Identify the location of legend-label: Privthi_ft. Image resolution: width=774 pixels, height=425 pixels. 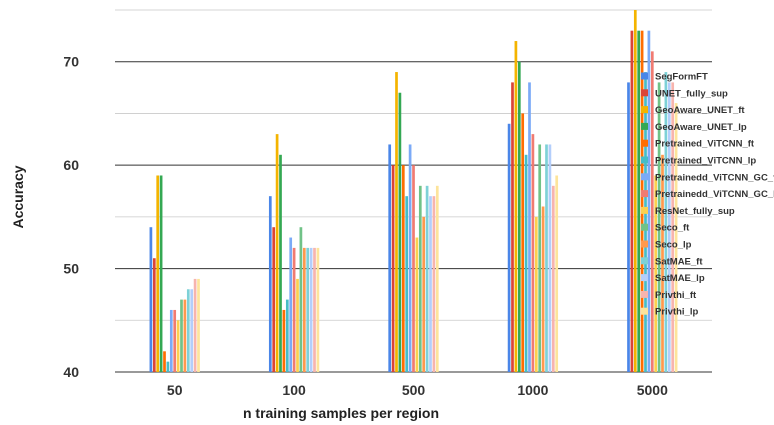
(676, 295).